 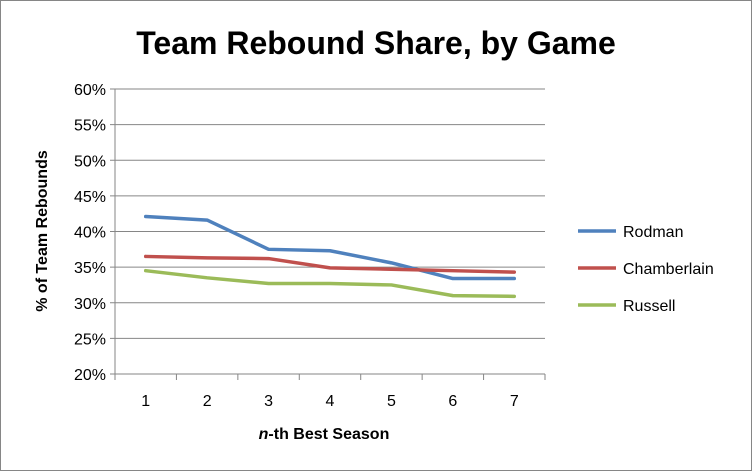 What do you see at coordinates (90, 197) in the screenshot?
I see `y-tick-label: 45%` at bounding box center [90, 197].